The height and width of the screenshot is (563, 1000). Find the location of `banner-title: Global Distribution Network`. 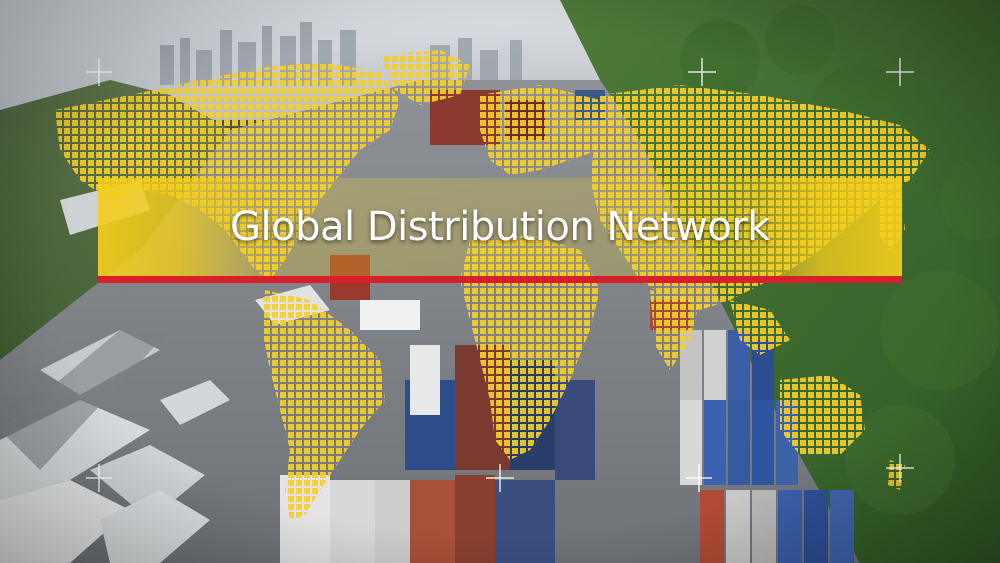

banner-title: Global Distribution Network is located at coordinates (500, 227).